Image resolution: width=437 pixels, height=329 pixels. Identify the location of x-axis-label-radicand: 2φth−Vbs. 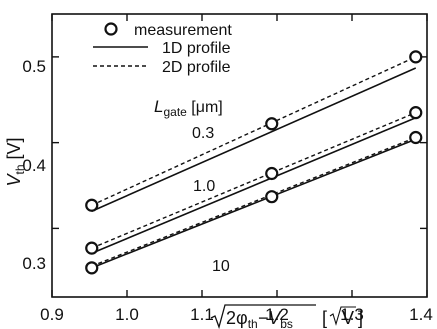
(259, 318).